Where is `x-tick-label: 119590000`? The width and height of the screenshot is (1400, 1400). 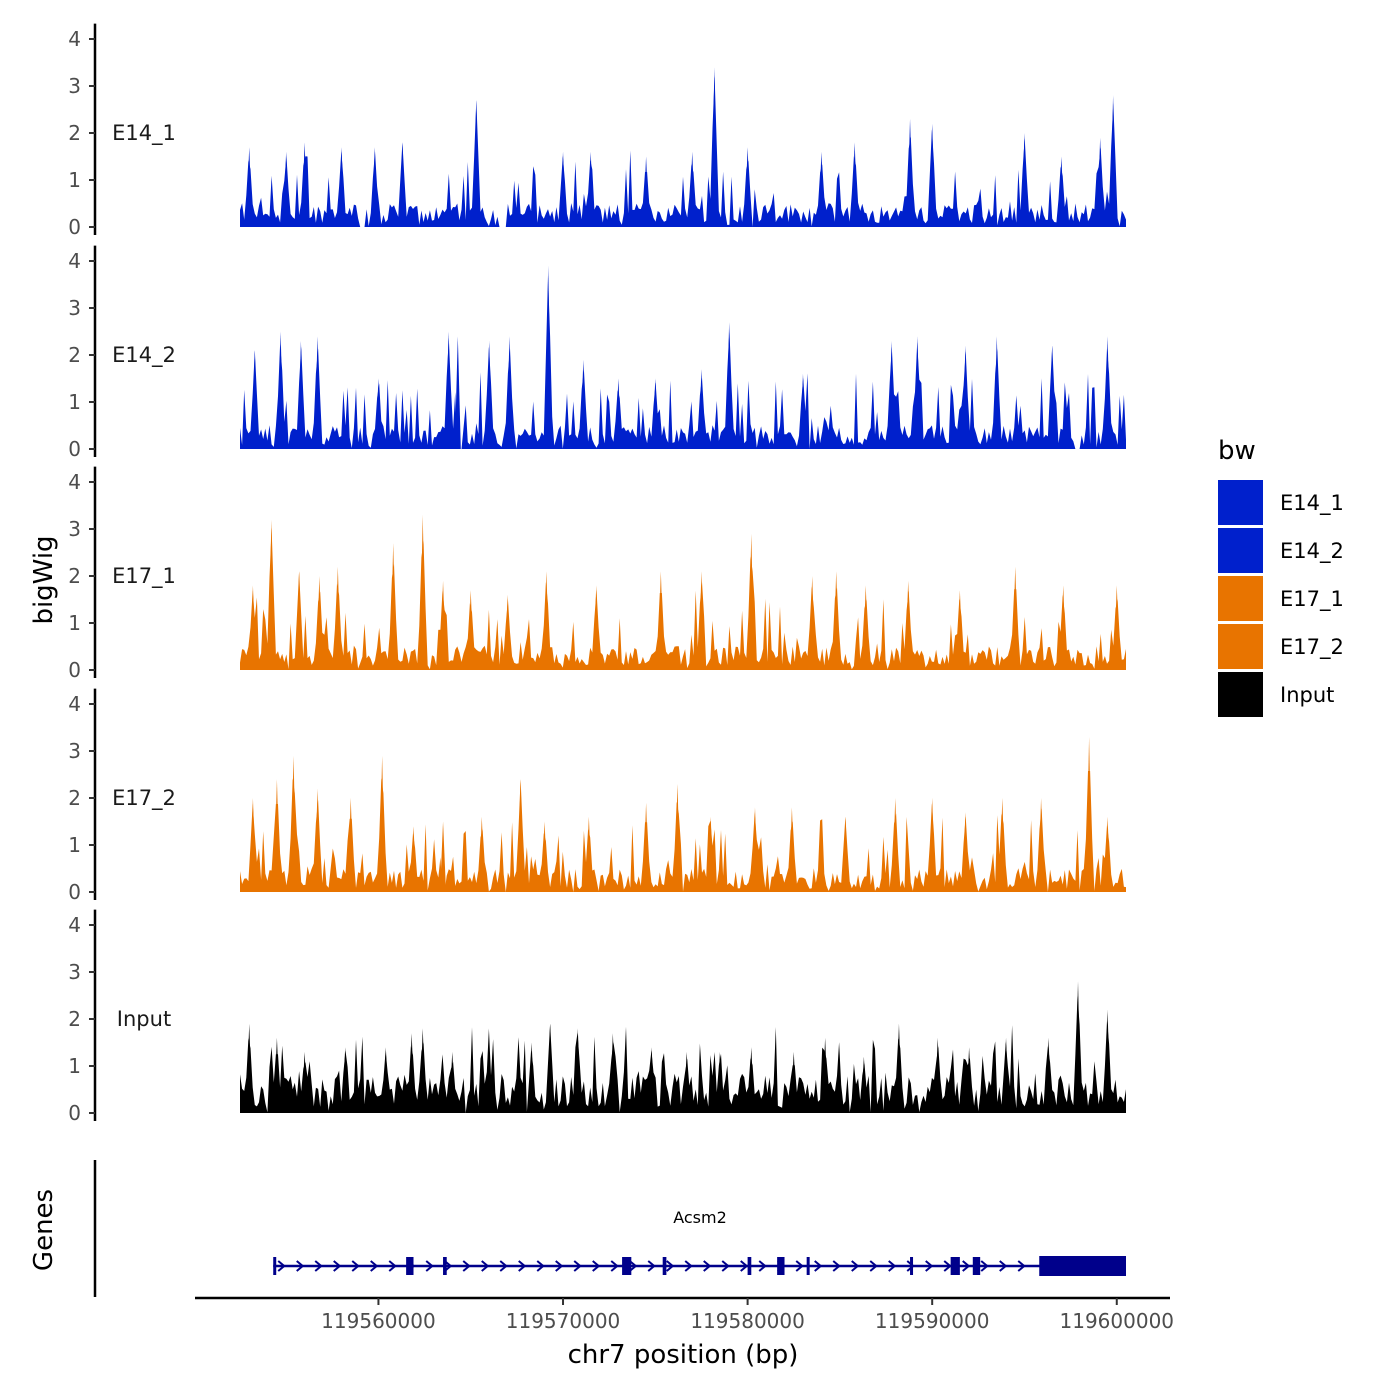
x-tick-label: 119590000 is located at coordinates (932, 1321).